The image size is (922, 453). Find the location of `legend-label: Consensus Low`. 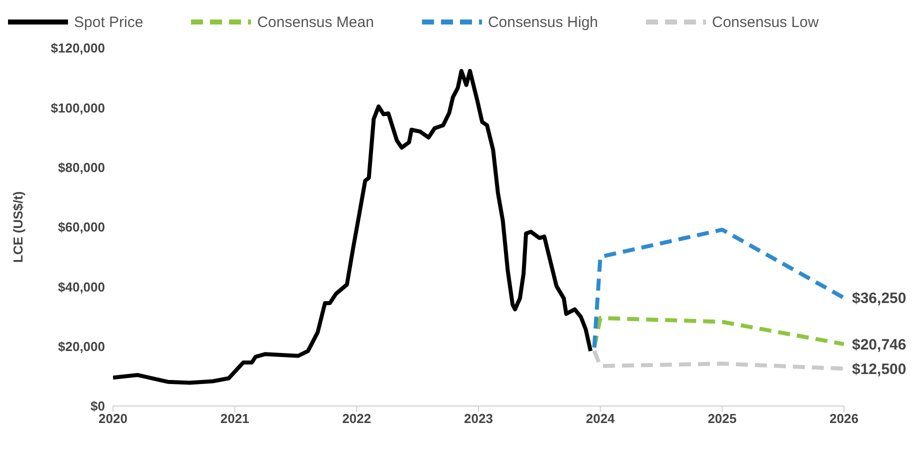

legend-label: Consensus Low is located at coordinates (765, 22).